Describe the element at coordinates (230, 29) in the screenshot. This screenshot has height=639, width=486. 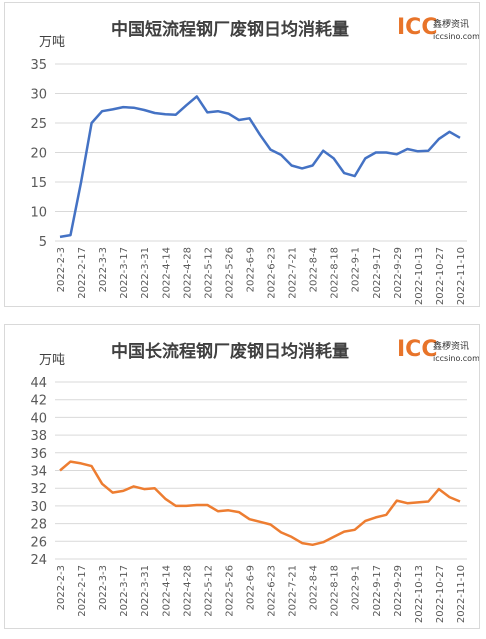
I see `chart-title: 中国短流程钢厂废钢日均消耗量` at that location.